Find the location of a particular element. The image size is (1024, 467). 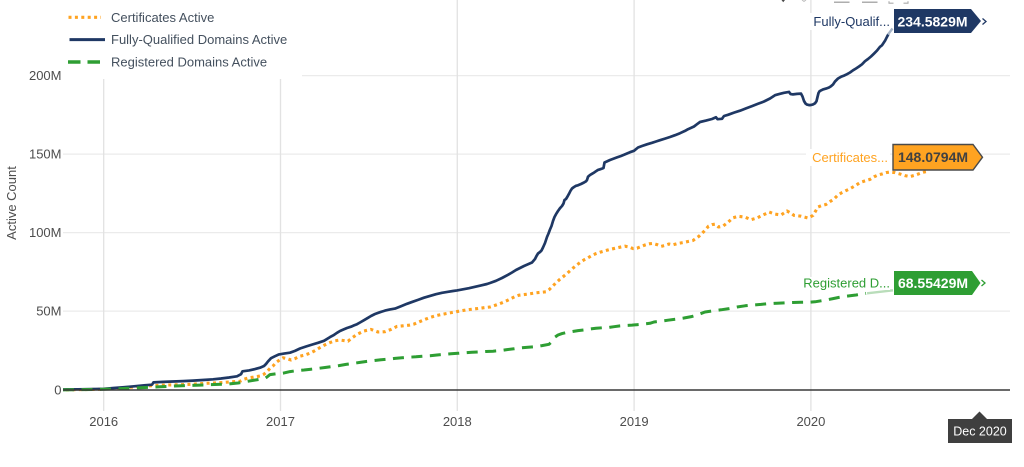

svg-text: 200M is located at coordinates (45, 75).